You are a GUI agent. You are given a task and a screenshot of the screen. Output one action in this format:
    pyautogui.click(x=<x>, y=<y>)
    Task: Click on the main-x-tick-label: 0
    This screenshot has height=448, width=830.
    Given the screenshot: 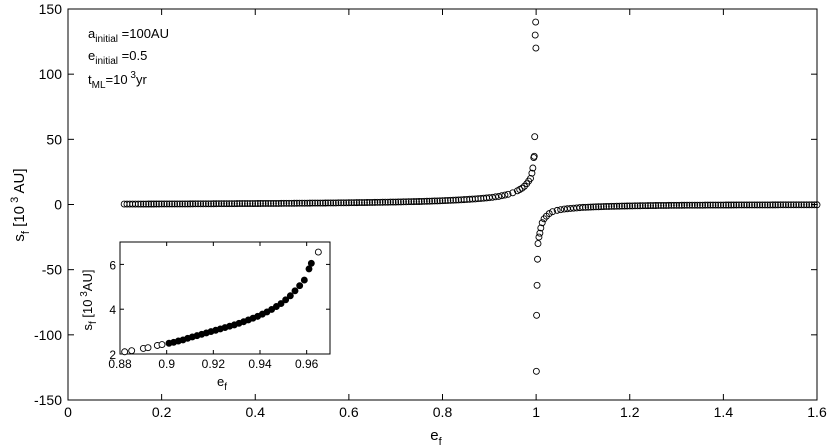 What is the action you would take?
    pyautogui.click(x=68, y=412)
    